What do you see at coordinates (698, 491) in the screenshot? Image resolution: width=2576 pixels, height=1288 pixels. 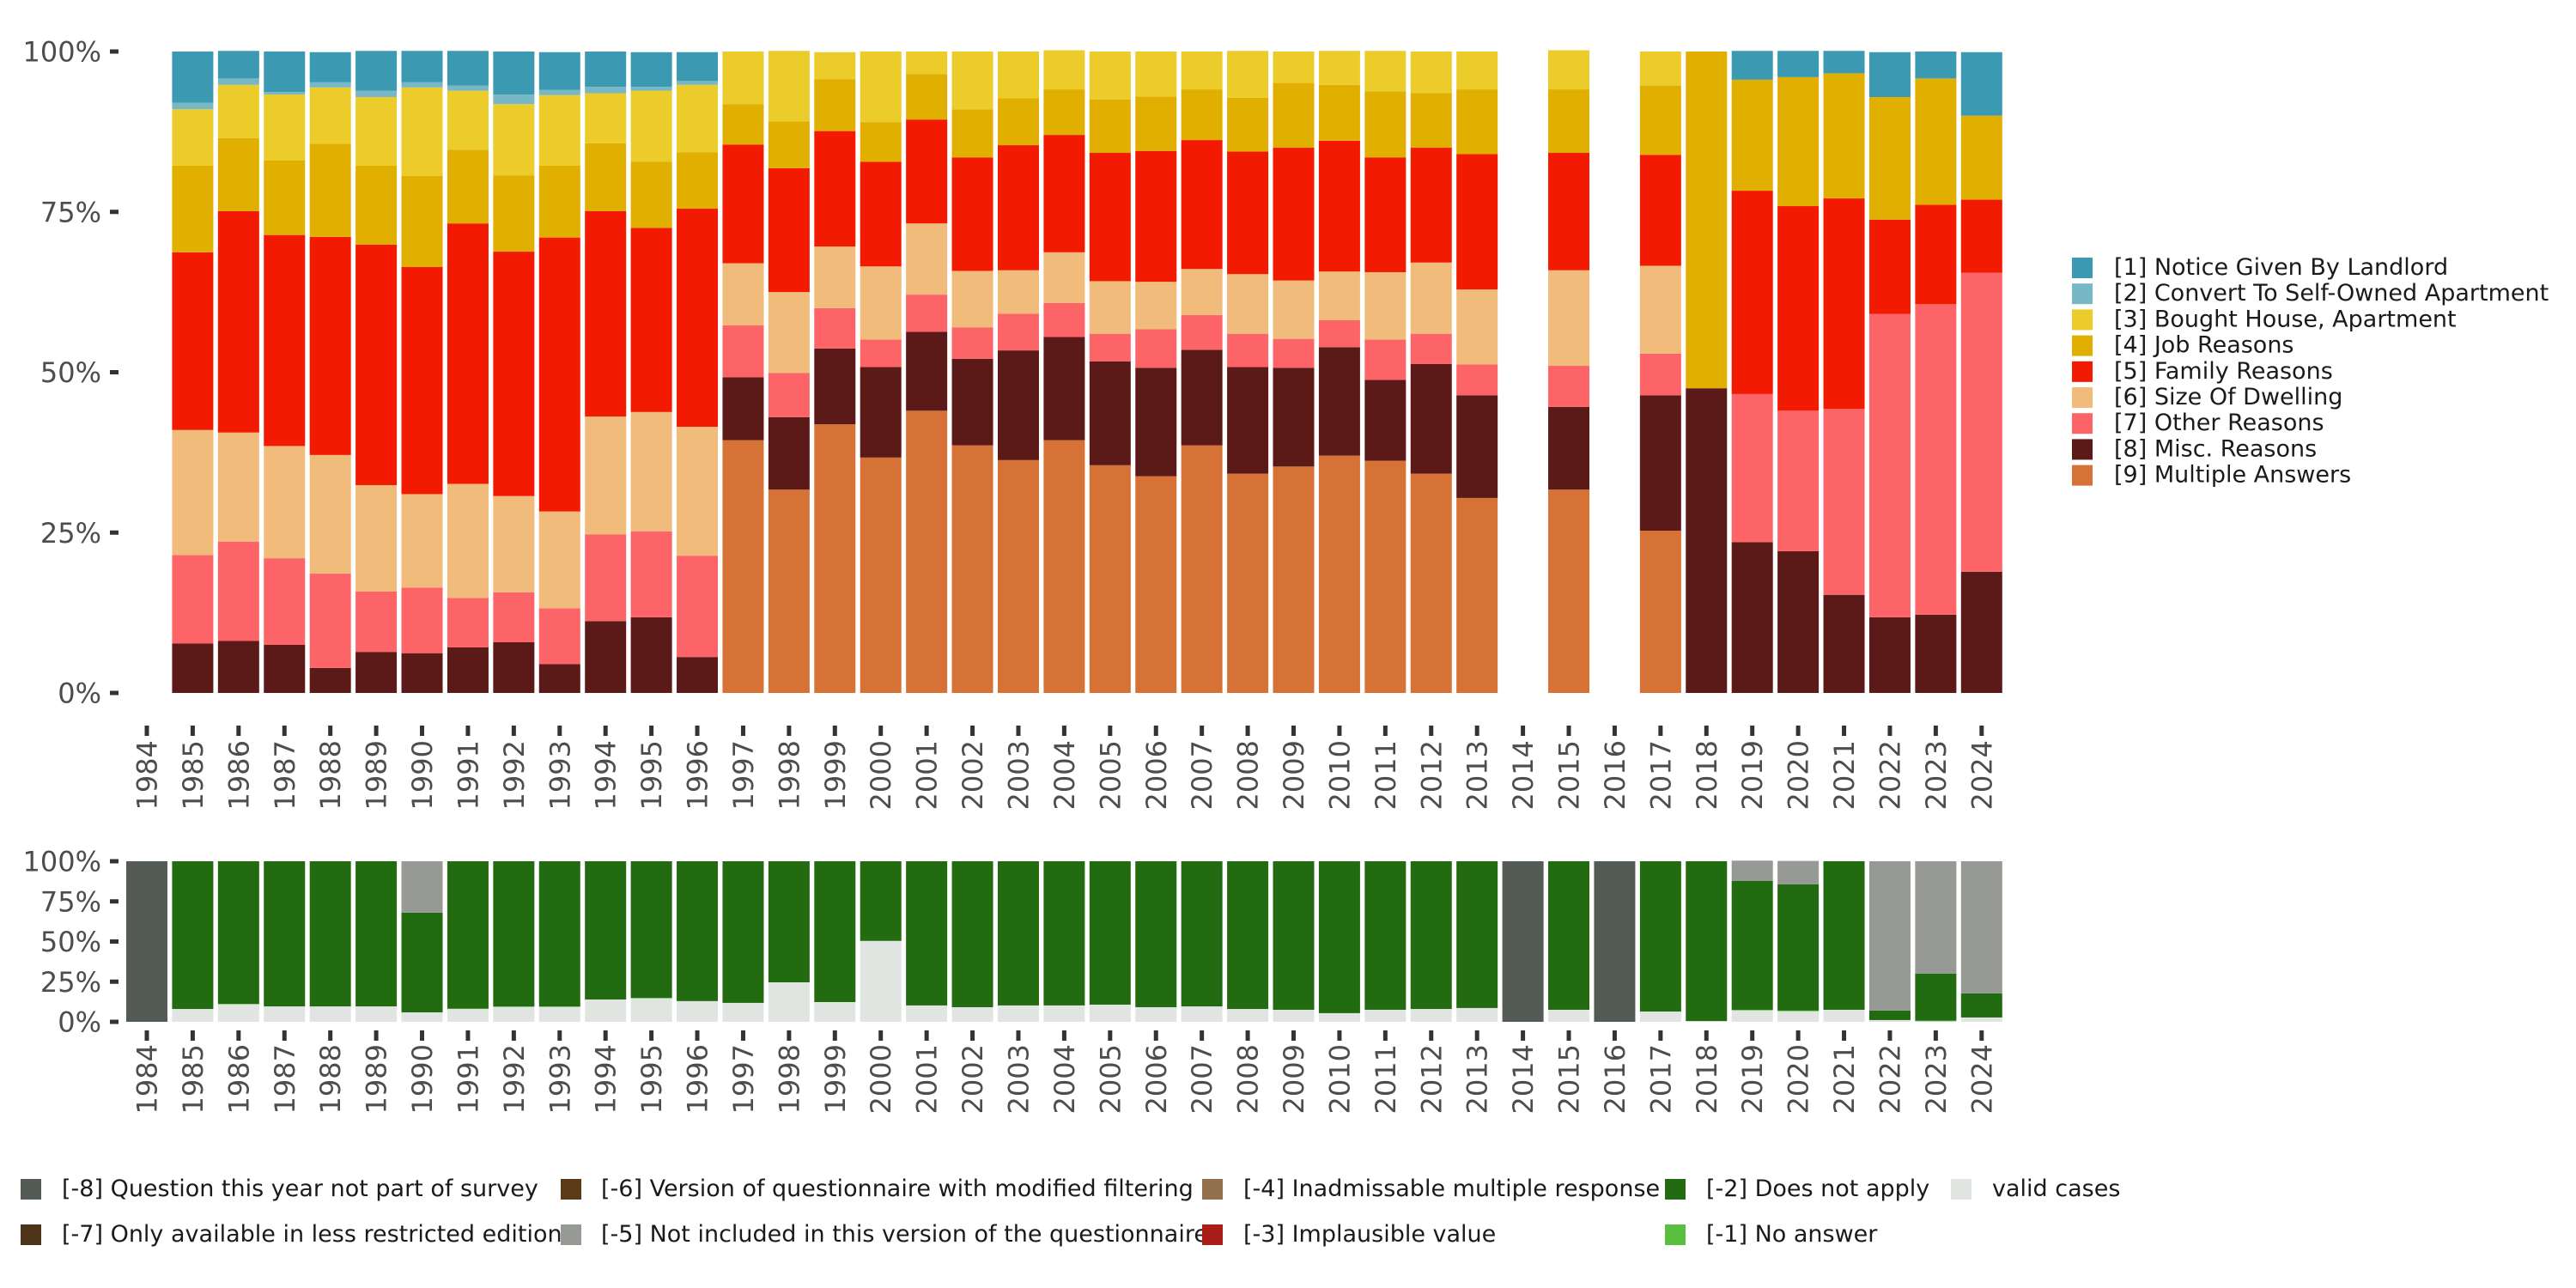 I see `bar-segment-1996-6-size-of-dwelling` at bounding box center [698, 491].